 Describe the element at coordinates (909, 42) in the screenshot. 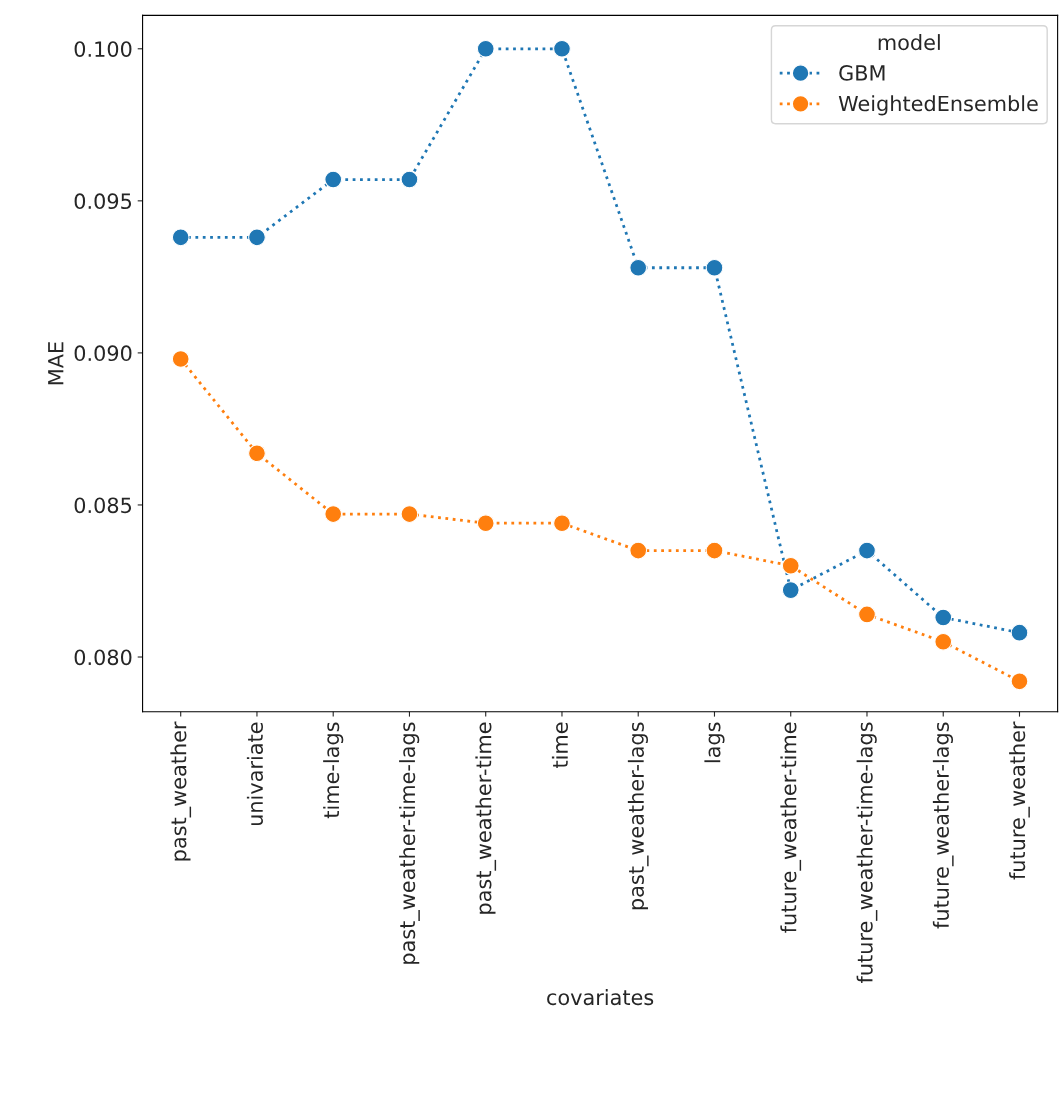

I see `legend-title: model` at that location.